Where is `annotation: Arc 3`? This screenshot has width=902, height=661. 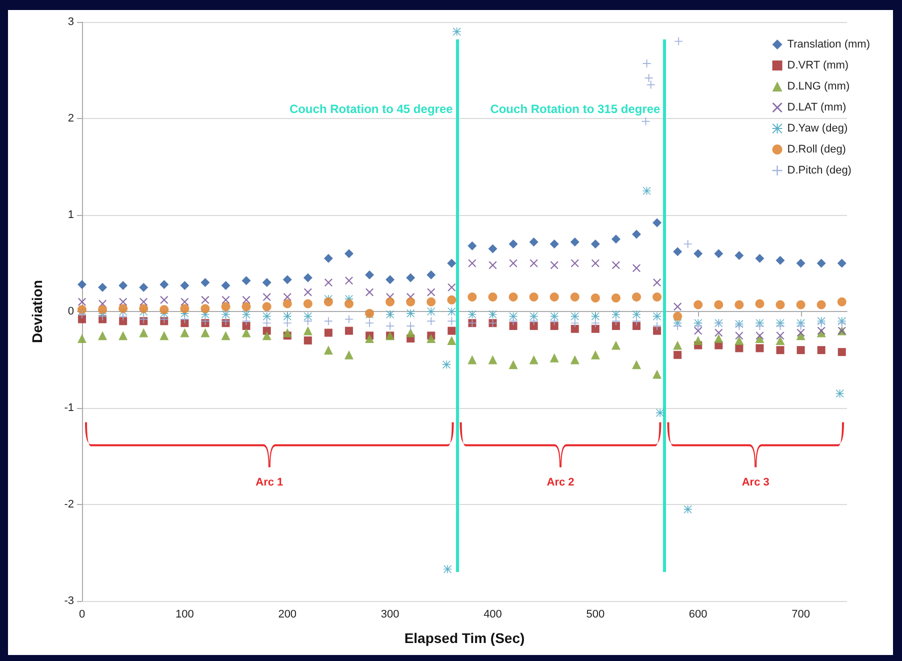
annotation: Arc 3 is located at coordinates (756, 482).